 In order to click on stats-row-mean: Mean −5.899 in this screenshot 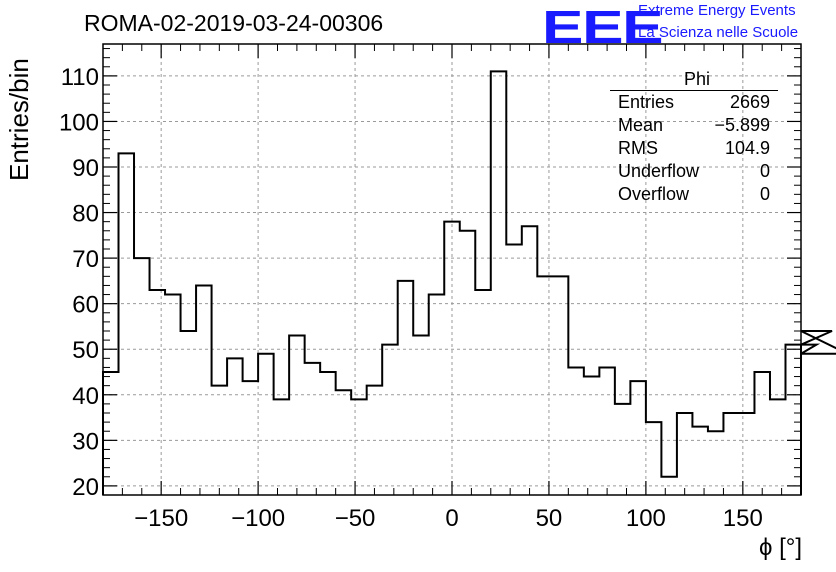, I will do `click(694, 125)`.